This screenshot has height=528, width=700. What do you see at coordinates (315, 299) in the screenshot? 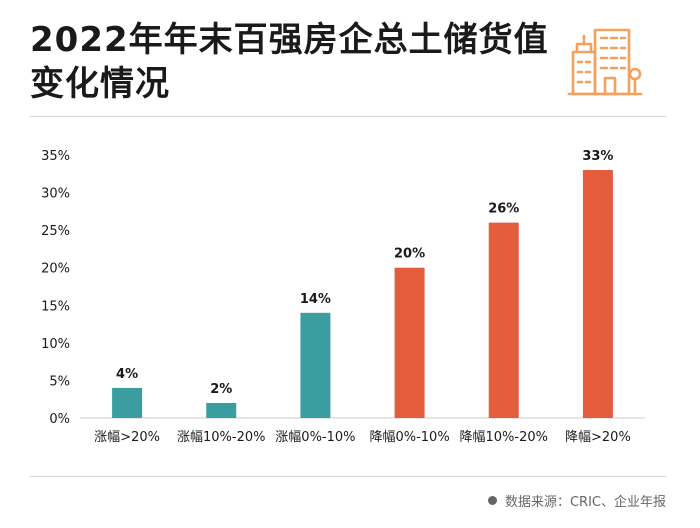
I see `data-label: 14%` at bounding box center [315, 299].